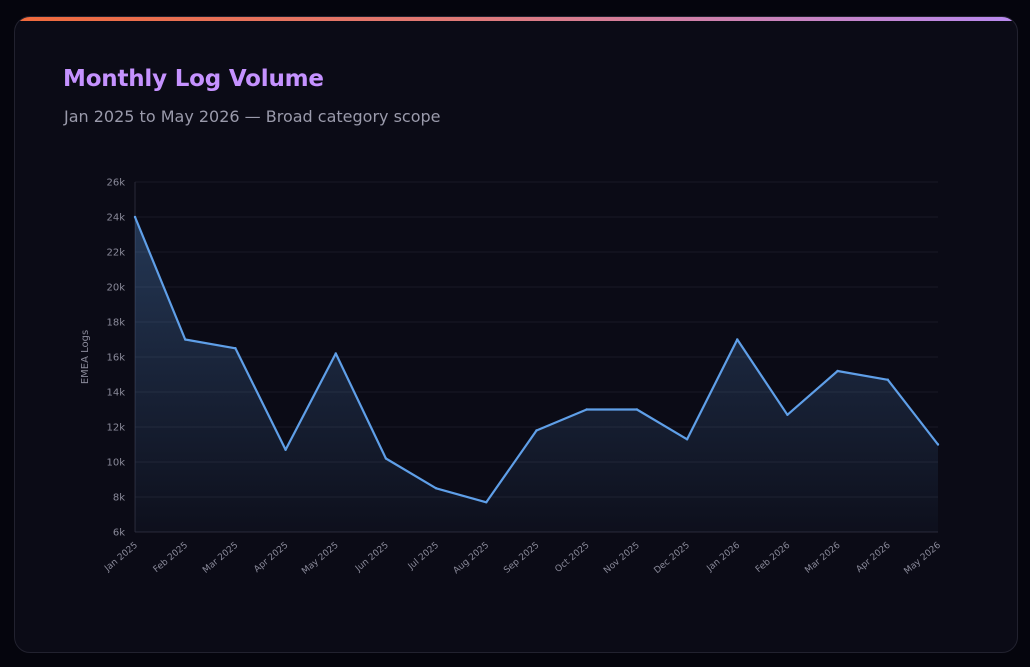 The width and height of the screenshot is (1030, 667). What do you see at coordinates (923, 558) in the screenshot?
I see `x-tick-label: May 2026` at bounding box center [923, 558].